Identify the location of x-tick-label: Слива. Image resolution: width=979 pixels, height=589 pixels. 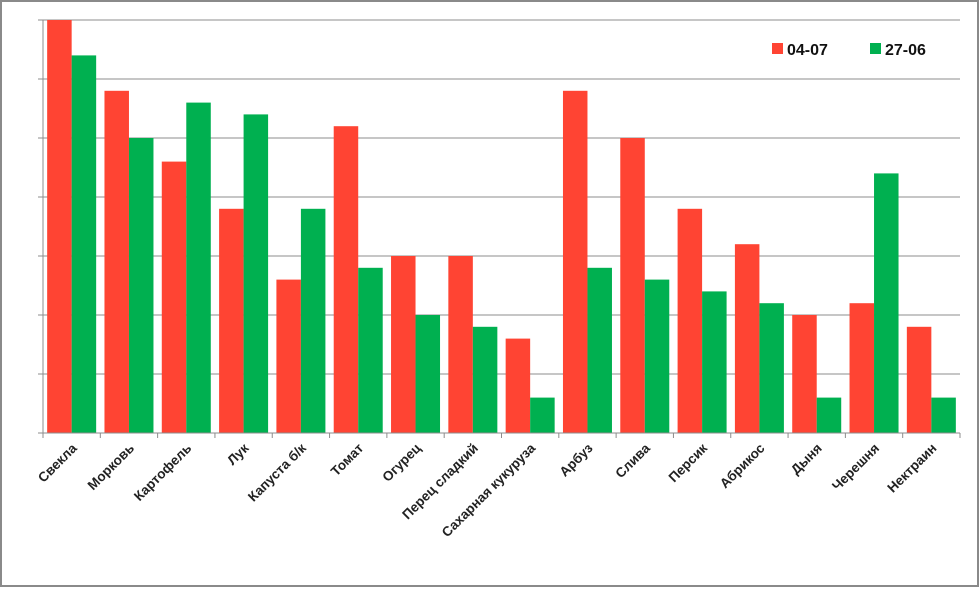
(632, 460).